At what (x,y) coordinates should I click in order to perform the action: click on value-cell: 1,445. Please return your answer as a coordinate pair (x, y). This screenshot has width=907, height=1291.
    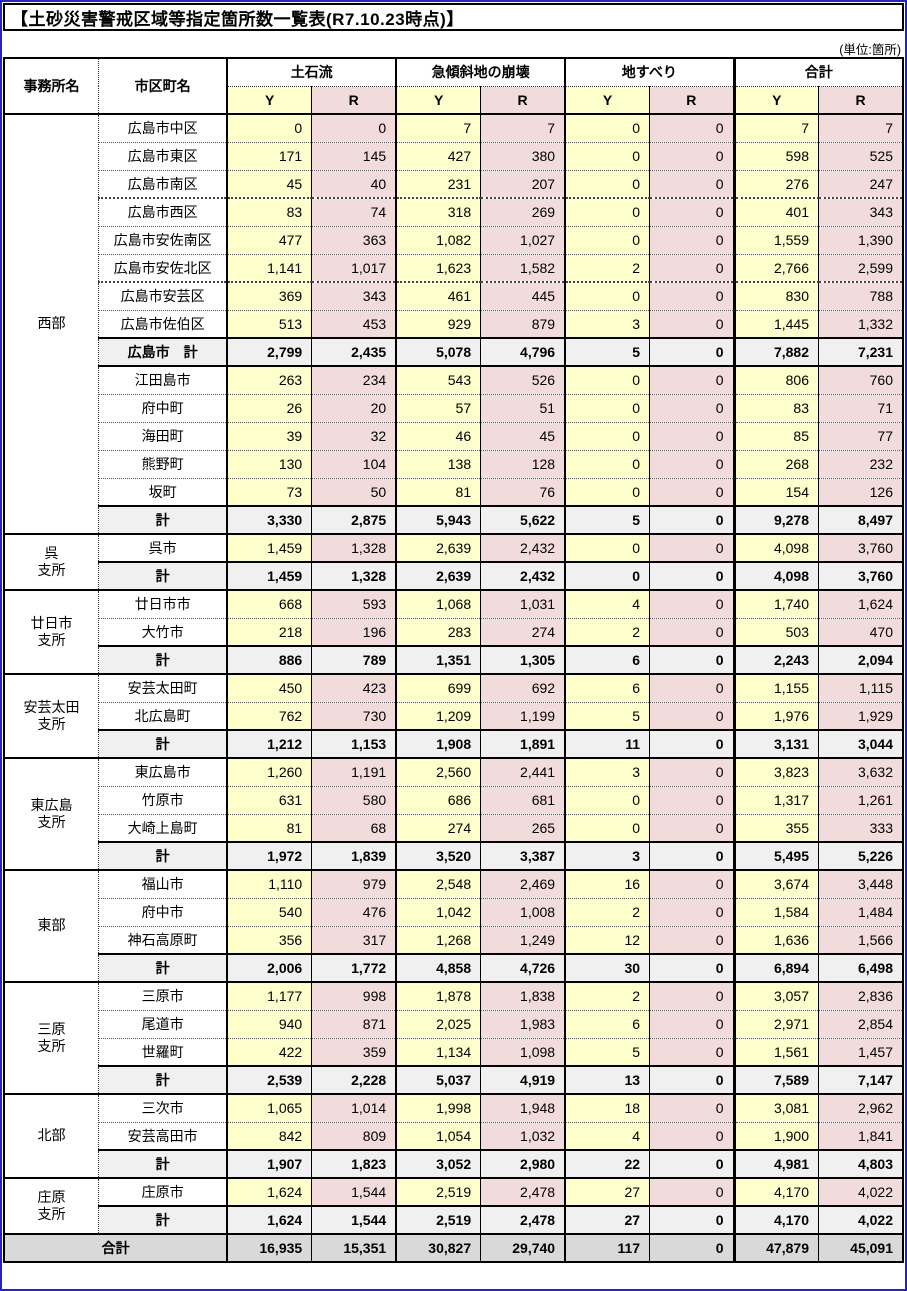
    Looking at the image, I should click on (775, 323).